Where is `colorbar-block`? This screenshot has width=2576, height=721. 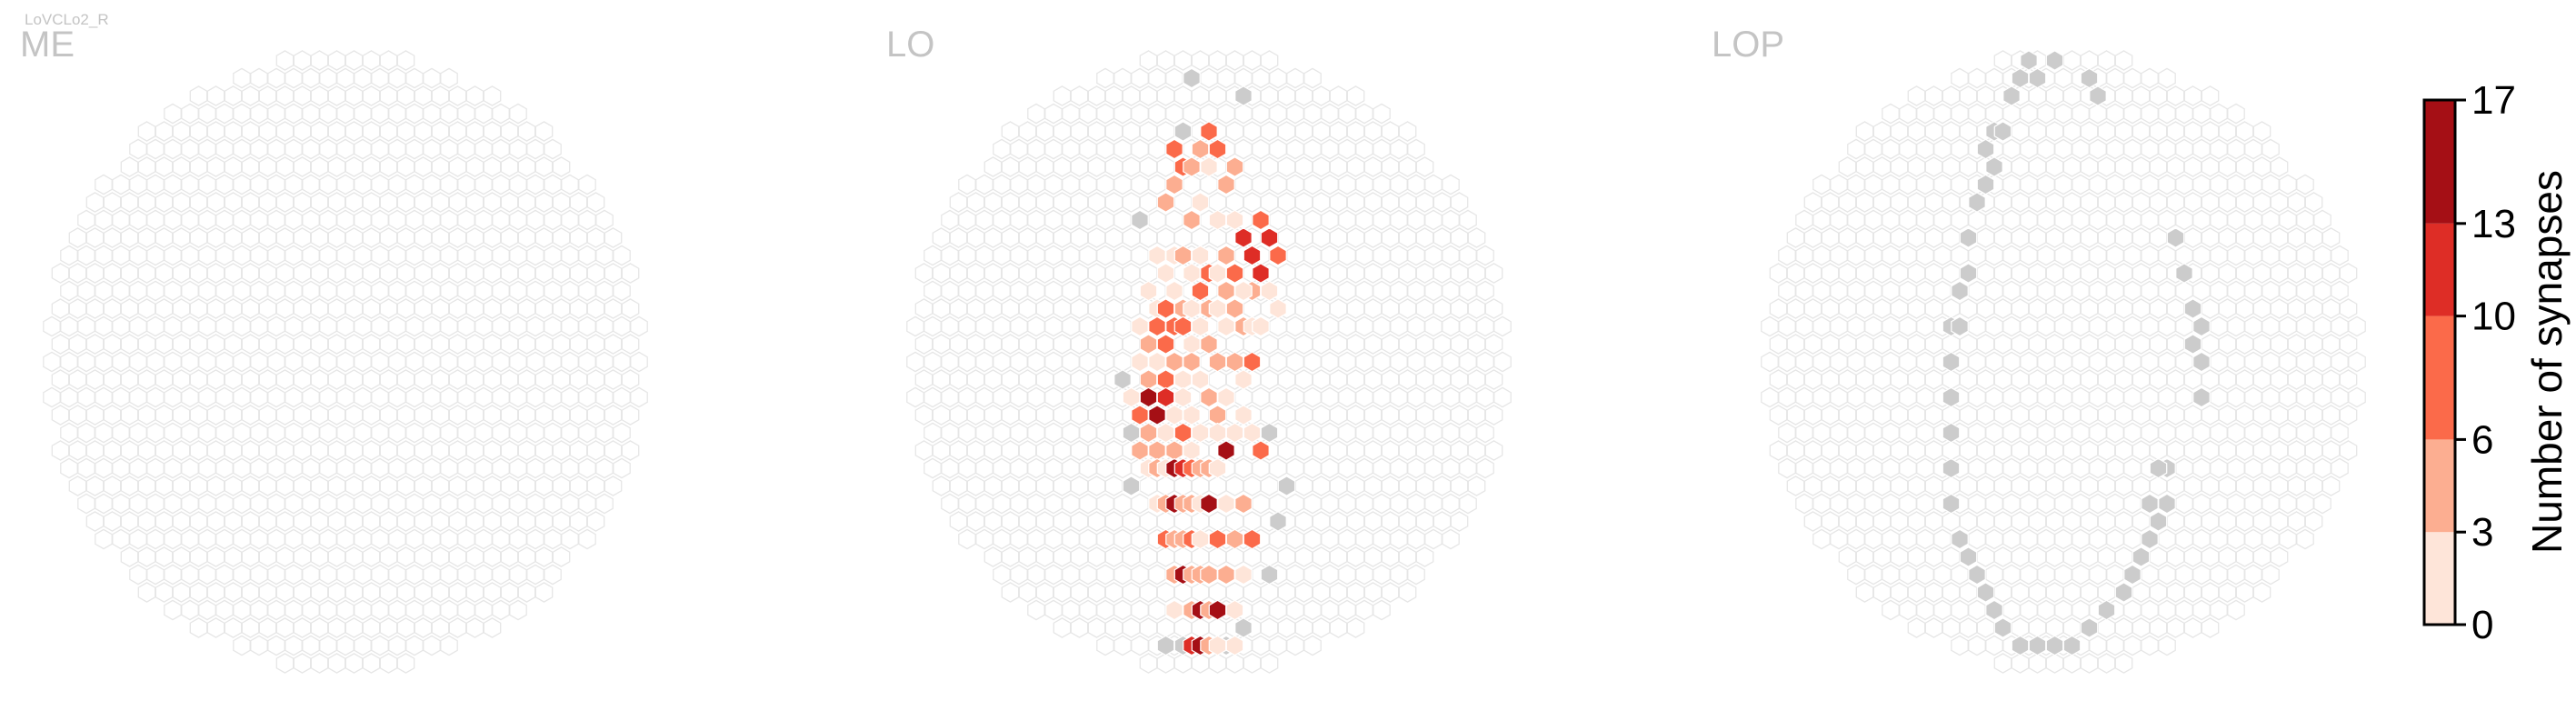
colorbar-block is located at coordinates (2439, 578).